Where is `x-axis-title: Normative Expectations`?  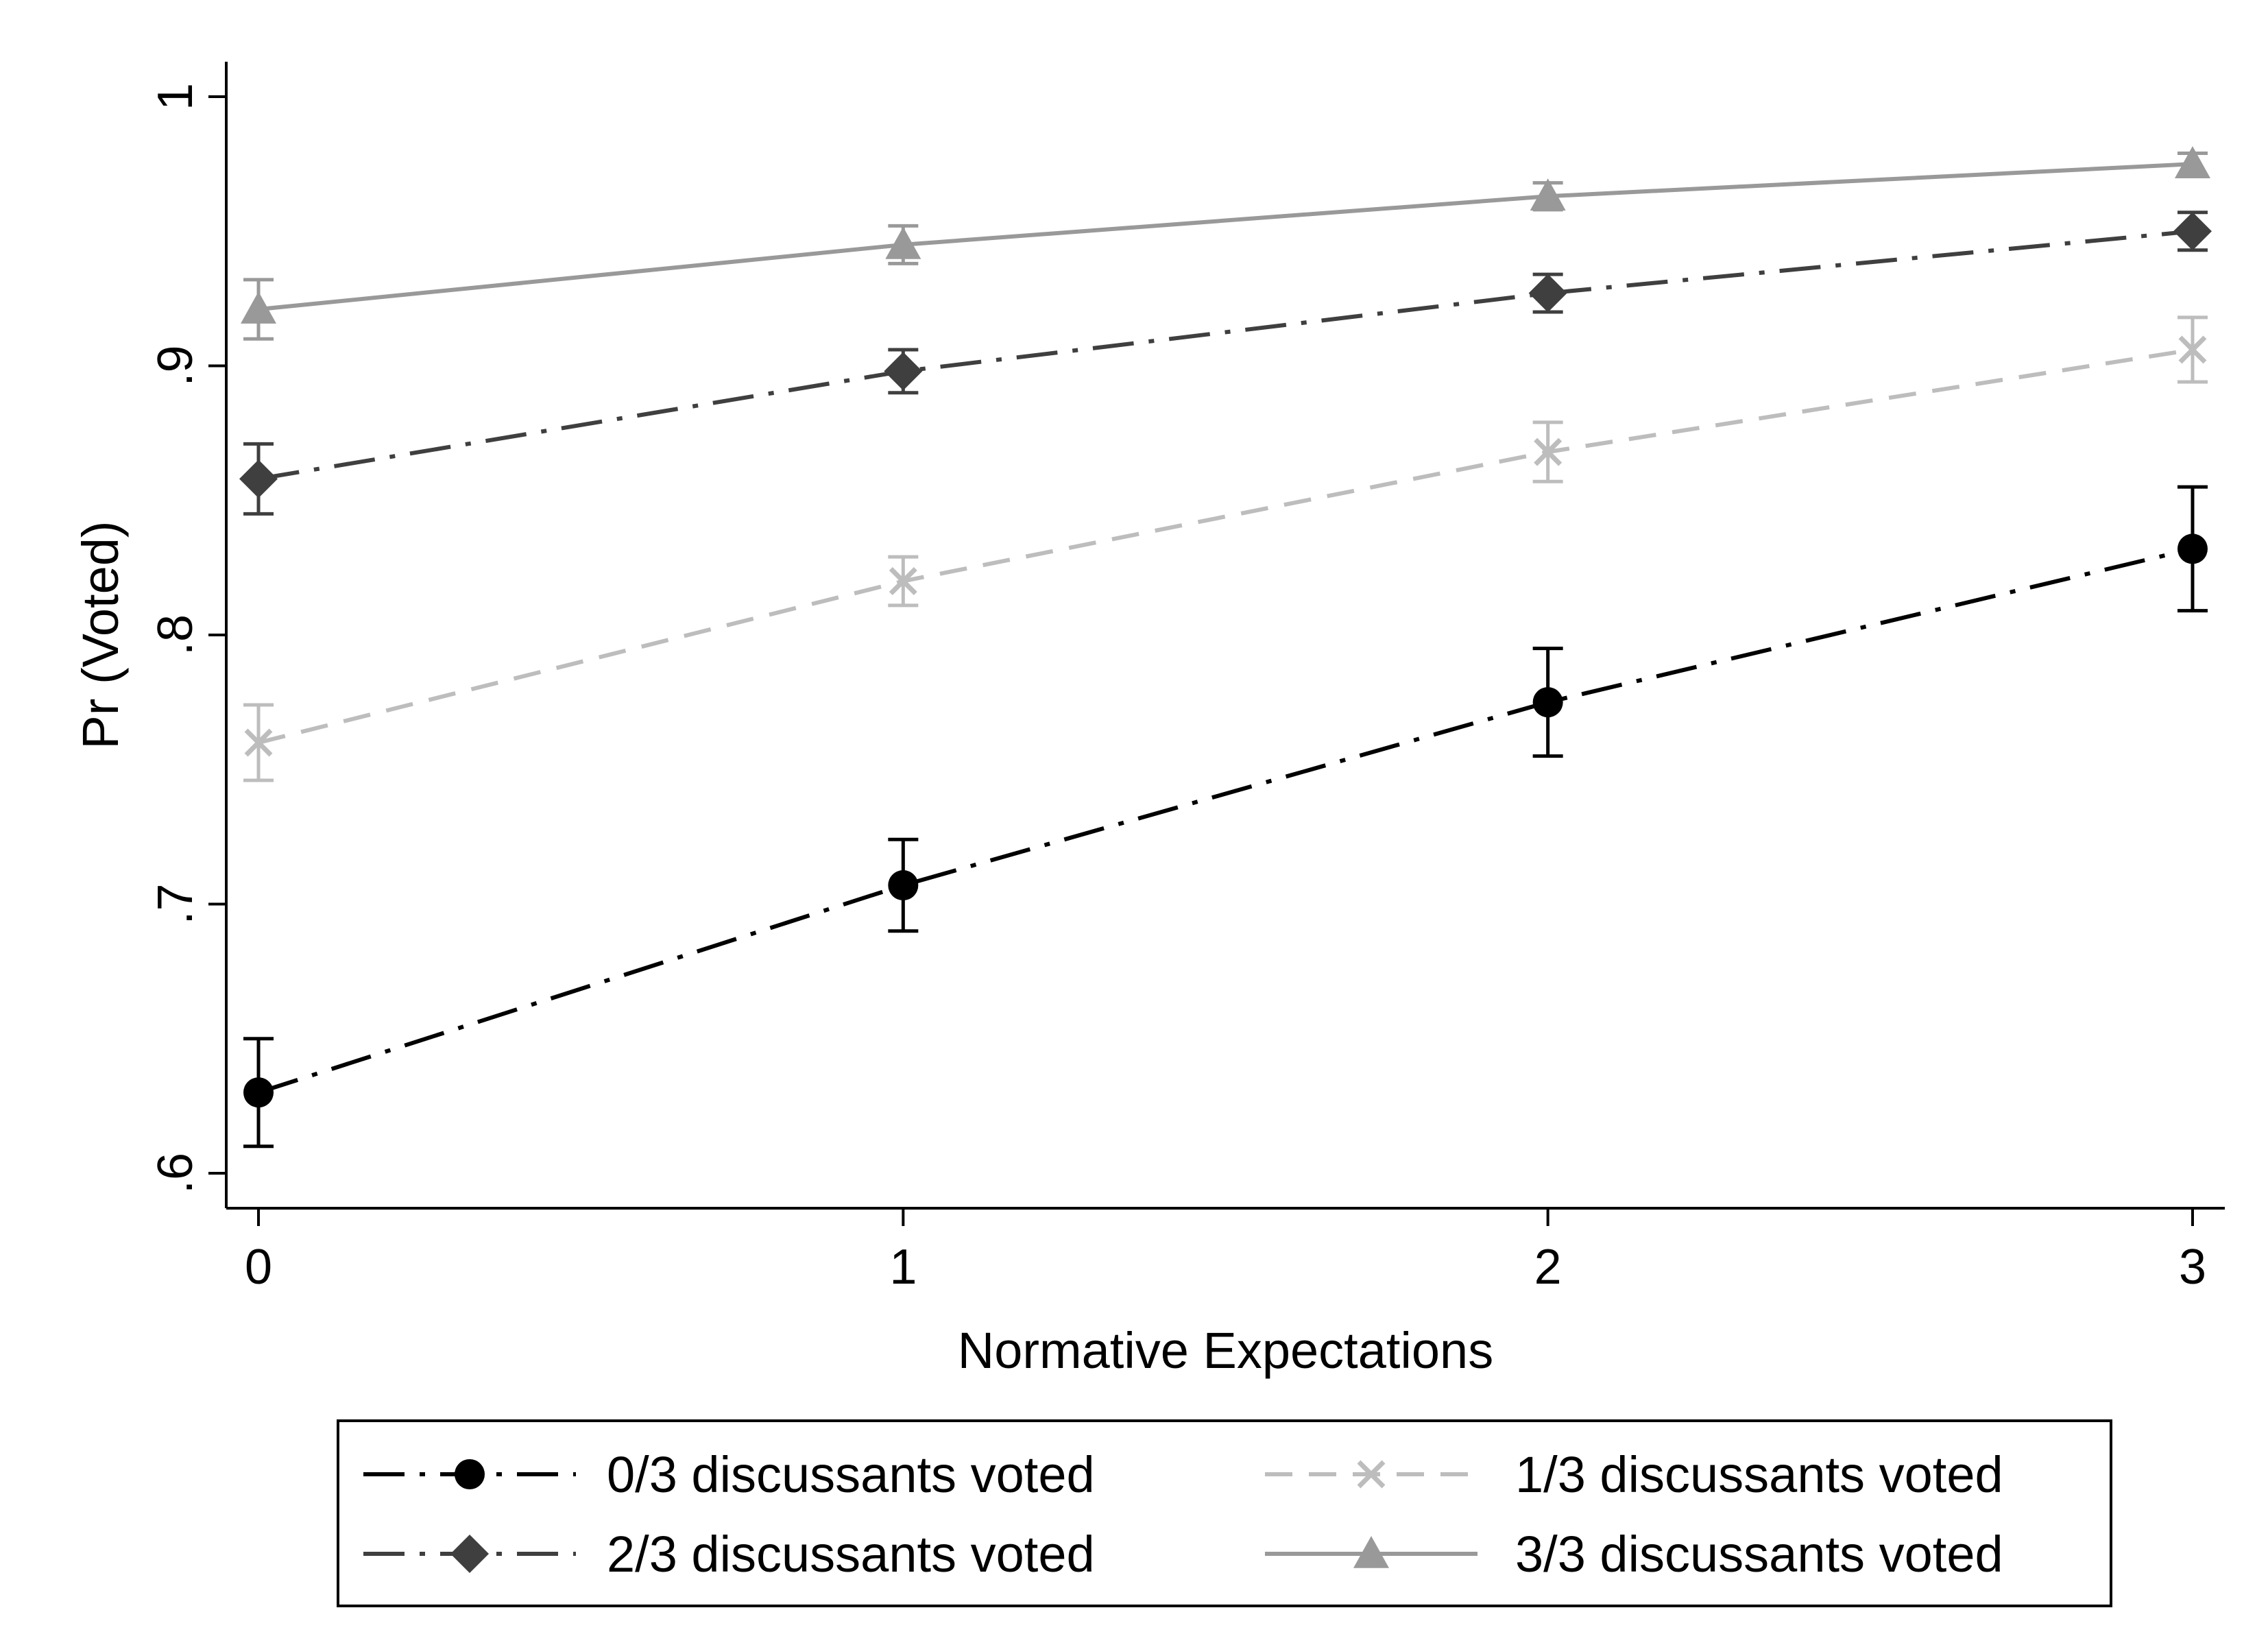
x-axis-title: Normative Expectations is located at coordinates (1225, 1350).